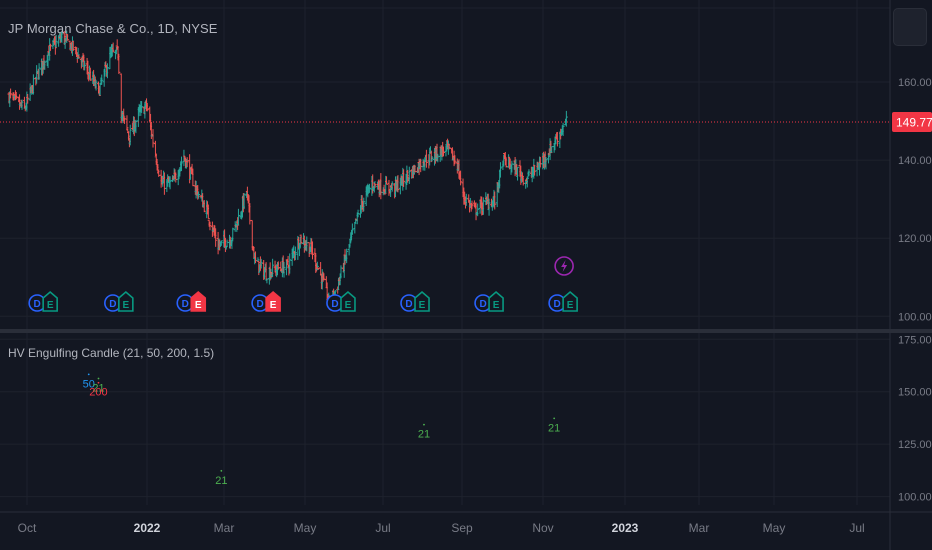 The image size is (932, 550). What do you see at coordinates (915, 340) in the screenshot?
I see `indicator-tick-label: 175.00` at bounding box center [915, 340].